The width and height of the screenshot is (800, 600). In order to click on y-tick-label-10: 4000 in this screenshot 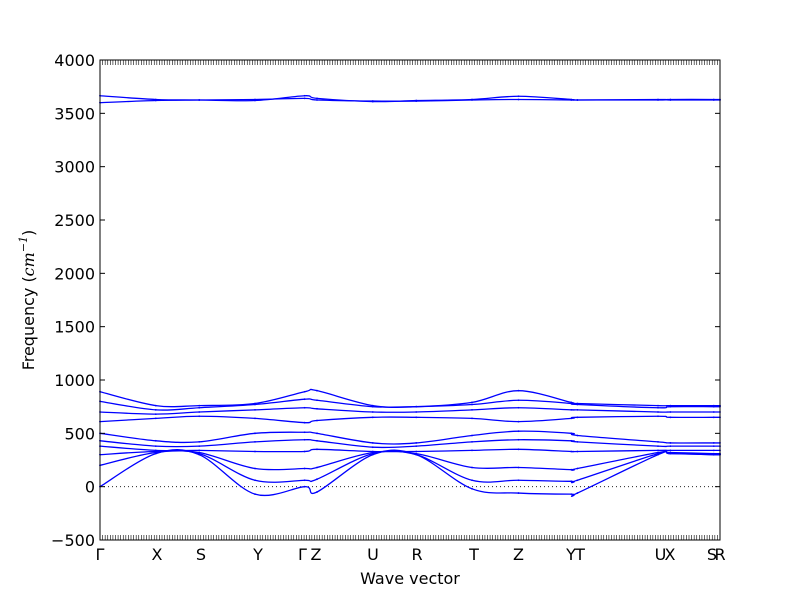, I will do `click(74, 60)`.